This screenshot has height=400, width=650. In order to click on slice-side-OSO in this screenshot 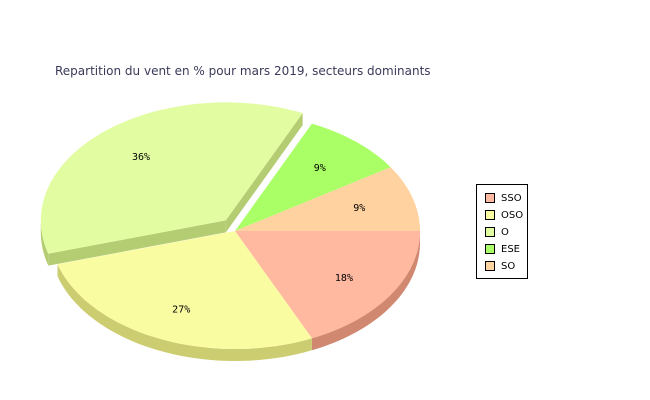, I will do `click(184, 312)`.